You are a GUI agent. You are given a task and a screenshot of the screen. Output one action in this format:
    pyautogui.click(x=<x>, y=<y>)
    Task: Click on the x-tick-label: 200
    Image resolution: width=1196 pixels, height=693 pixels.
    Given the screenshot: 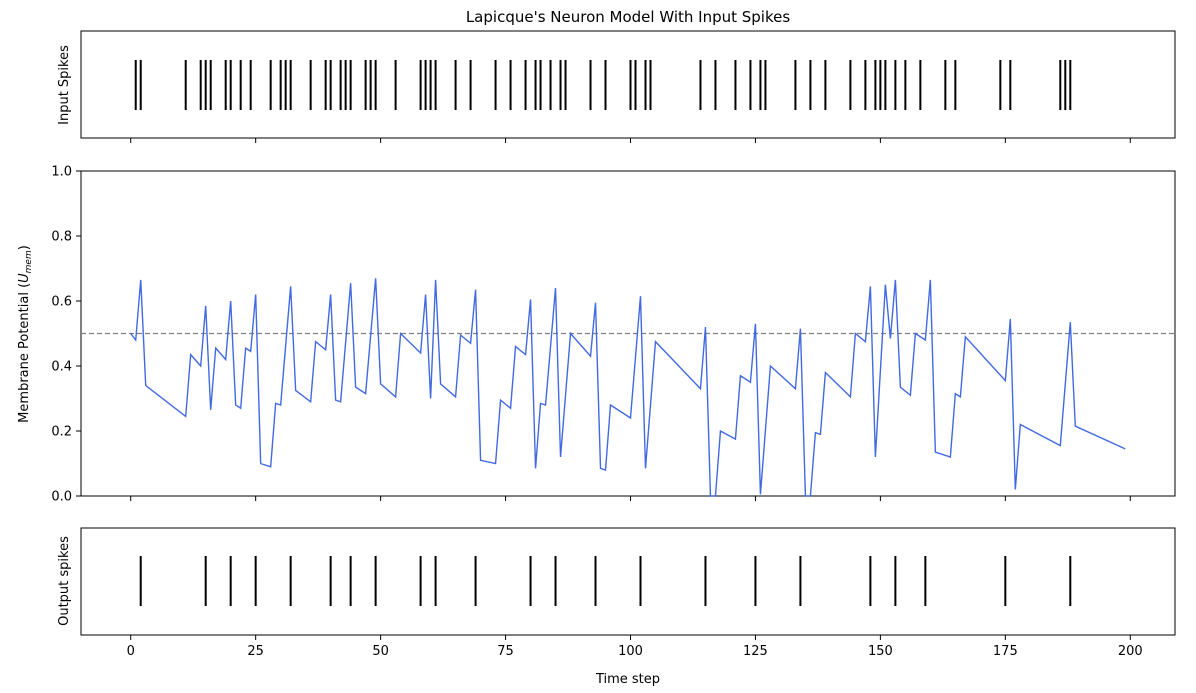 What is the action you would take?
    pyautogui.click(x=1130, y=651)
    